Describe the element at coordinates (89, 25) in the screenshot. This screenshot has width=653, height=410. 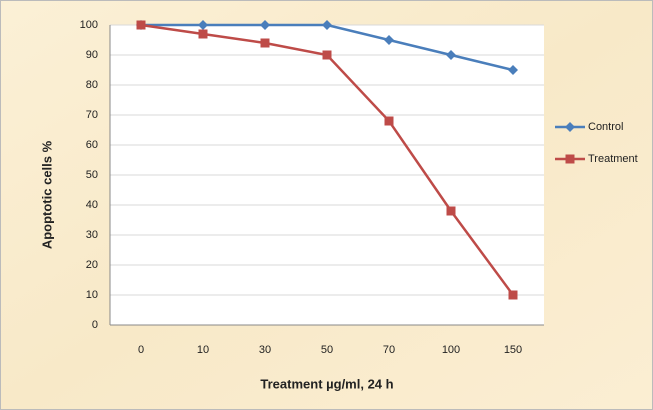
I see `y-tick-label: 100` at that location.